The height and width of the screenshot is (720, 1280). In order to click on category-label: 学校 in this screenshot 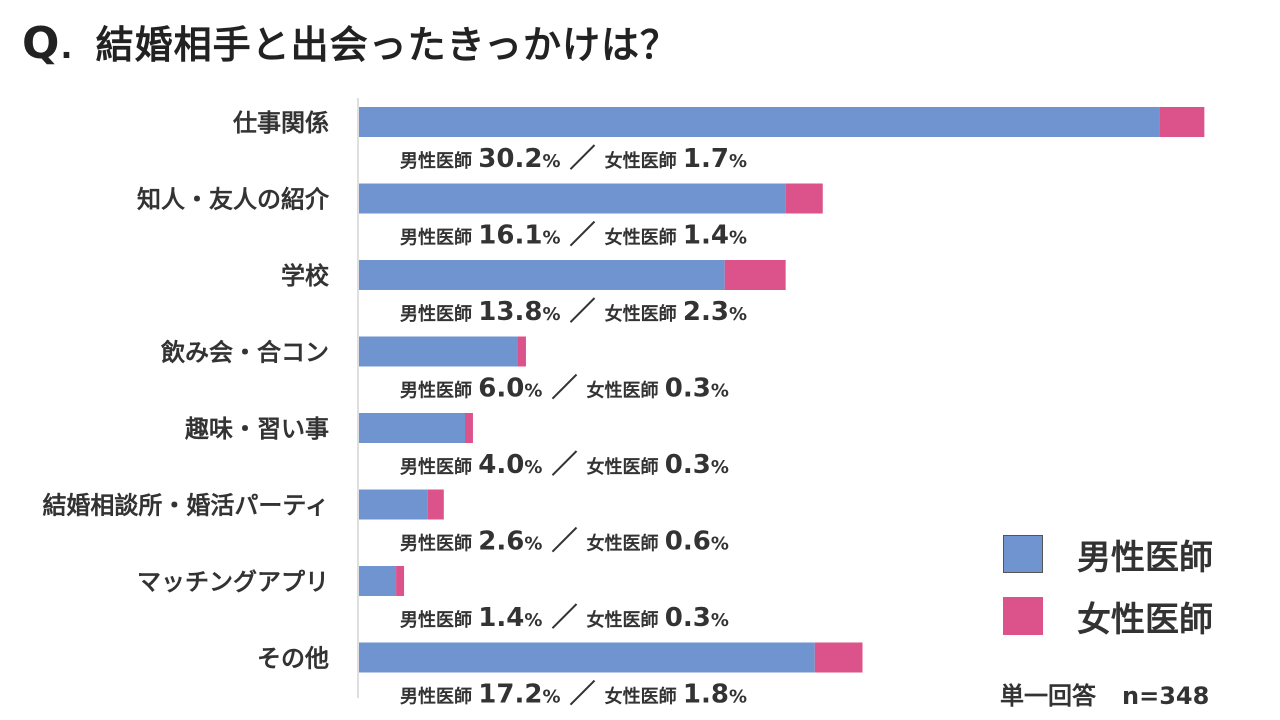, I will do `click(305, 276)`.